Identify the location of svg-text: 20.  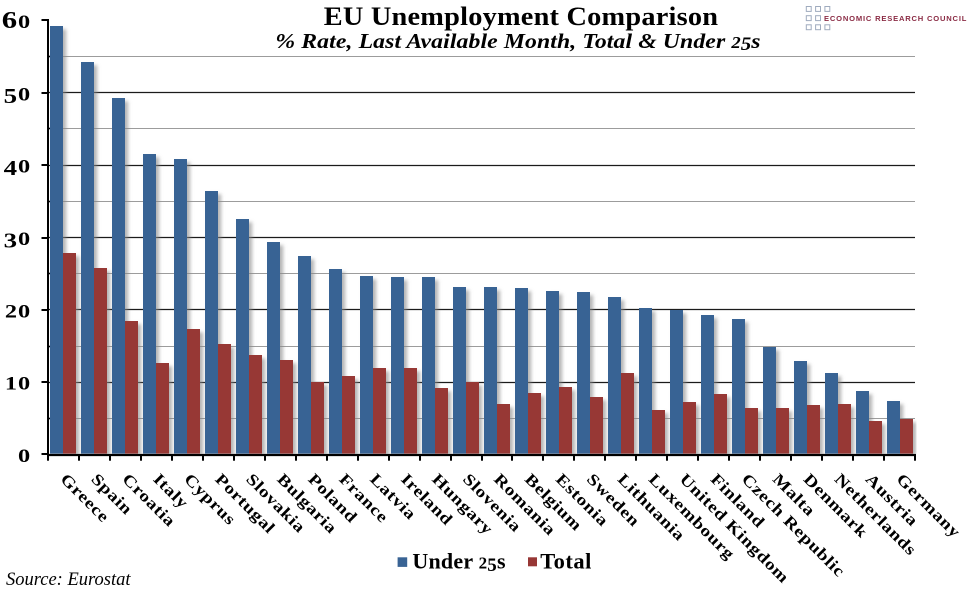
(18, 311).